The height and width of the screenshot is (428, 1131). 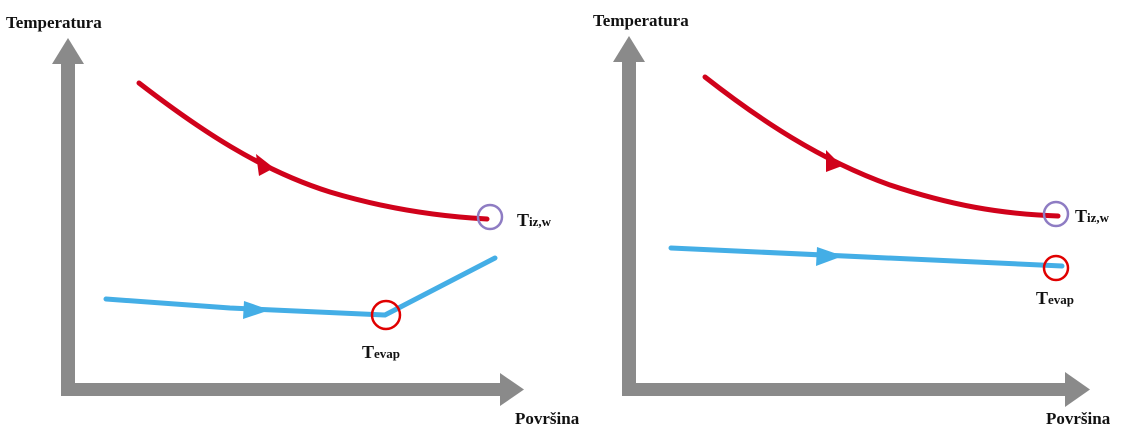 What do you see at coordinates (490, 217) in the screenshot?
I see `outlet-marker-left` at bounding box center [490, 217].